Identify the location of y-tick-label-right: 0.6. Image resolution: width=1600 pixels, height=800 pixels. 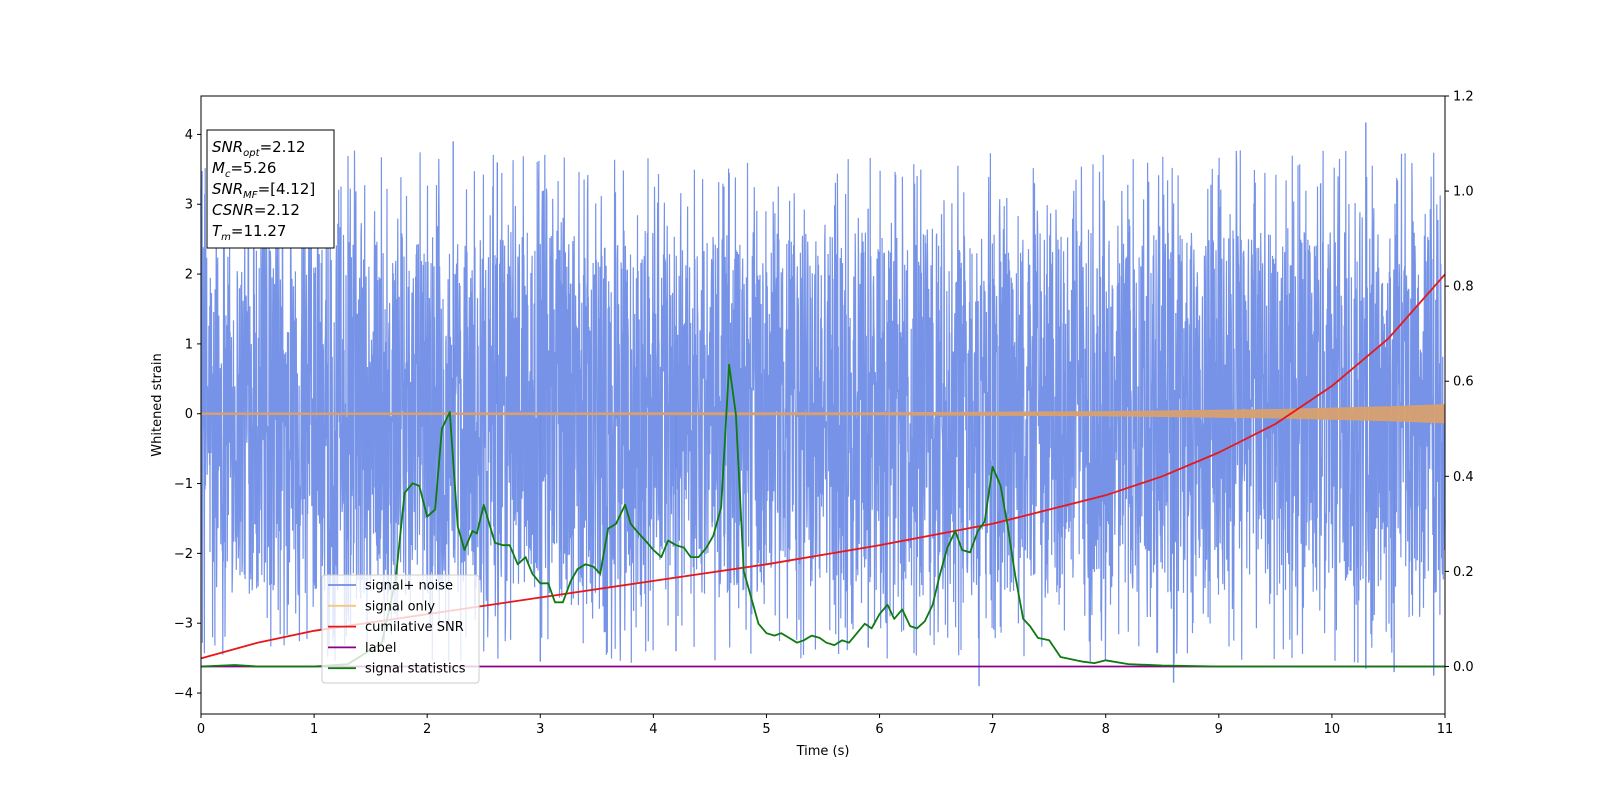
(1463, 382).